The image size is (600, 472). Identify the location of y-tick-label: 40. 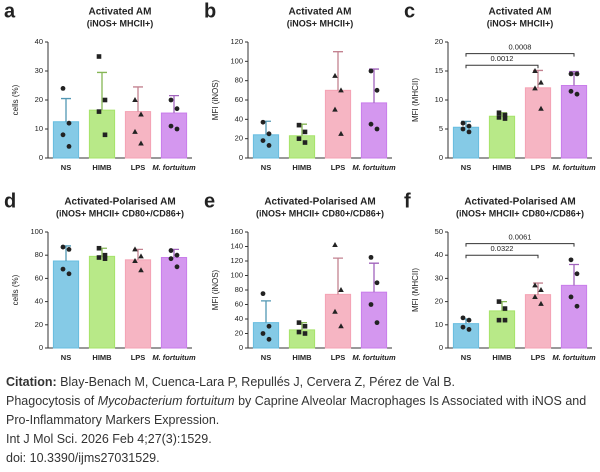
(439, 254).